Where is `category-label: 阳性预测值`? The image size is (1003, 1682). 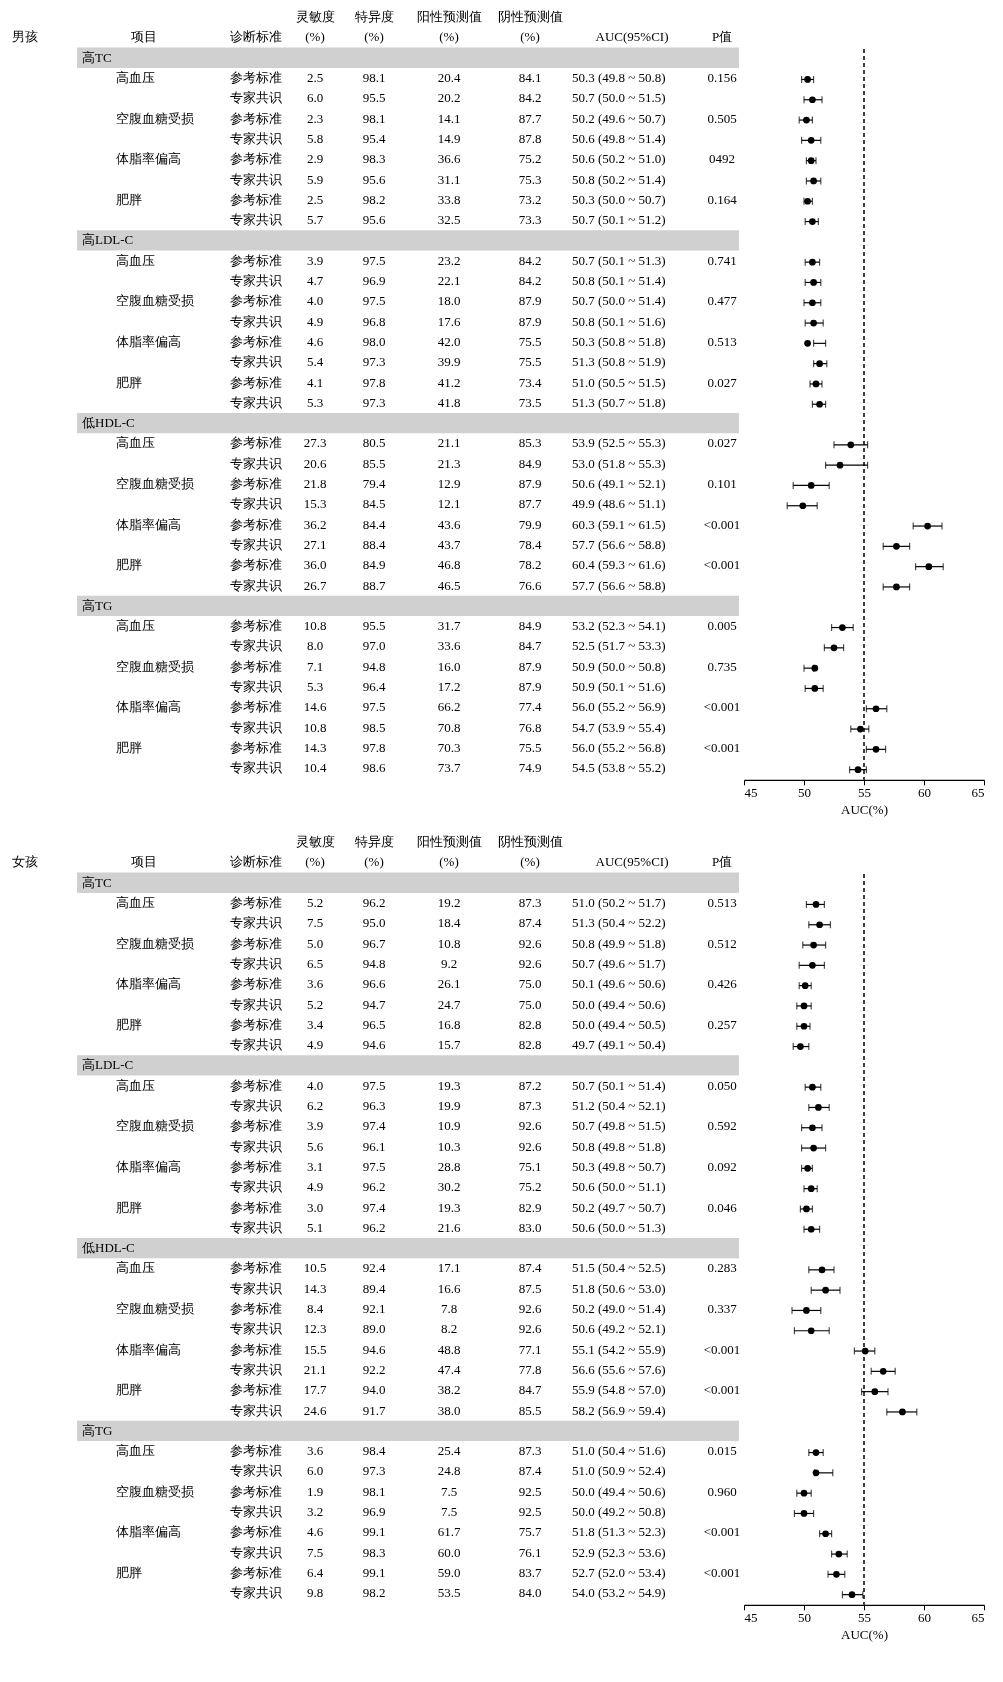
category-label: 阳性预测值 is located at coordinates (449, 17).